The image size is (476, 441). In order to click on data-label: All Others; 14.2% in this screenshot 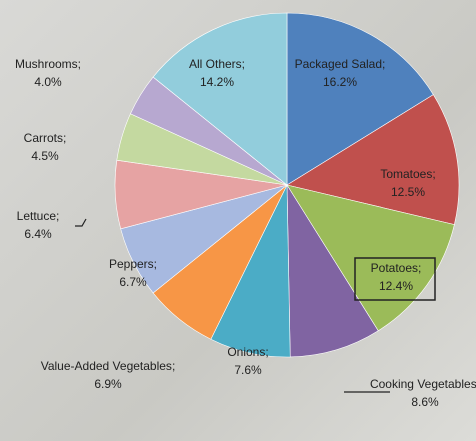, I will do `click(217, 73)`.